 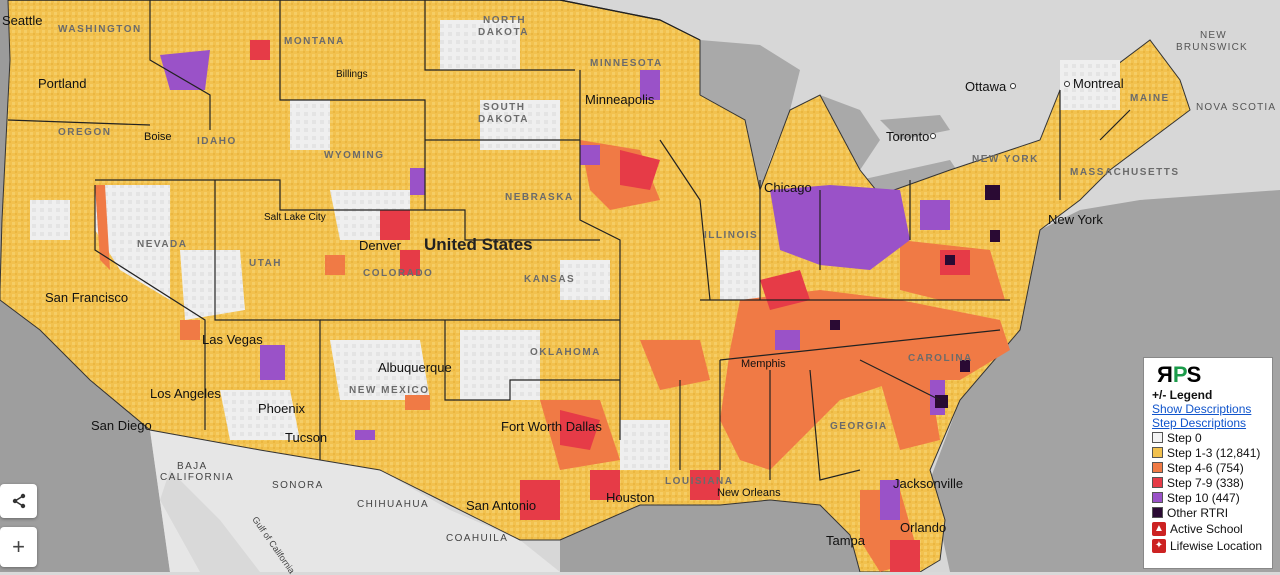 I want to click on legend-item-other-rtri: Other RTRI, so click(x=1208, y=512).